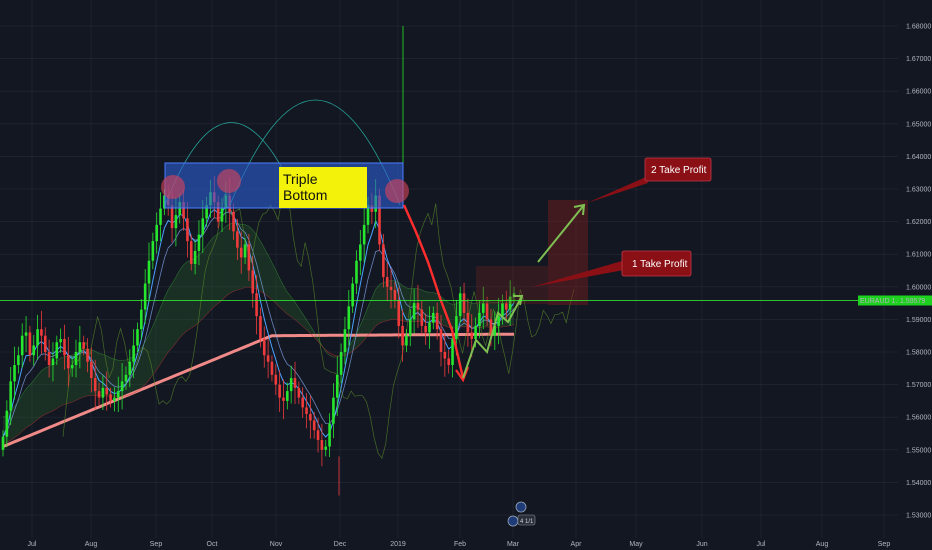  Describe the element at coordinates (617, 190) in the screenshot. I see `take-profit-2-pointer` at that location.